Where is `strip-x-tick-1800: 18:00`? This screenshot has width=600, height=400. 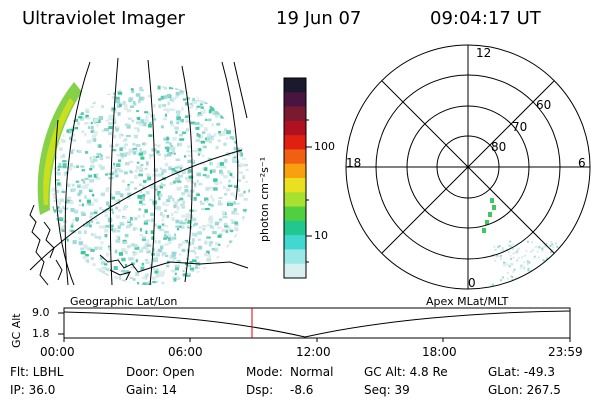 strip-x-tick-1800: 18:00 is located at coordinates (439, 352).